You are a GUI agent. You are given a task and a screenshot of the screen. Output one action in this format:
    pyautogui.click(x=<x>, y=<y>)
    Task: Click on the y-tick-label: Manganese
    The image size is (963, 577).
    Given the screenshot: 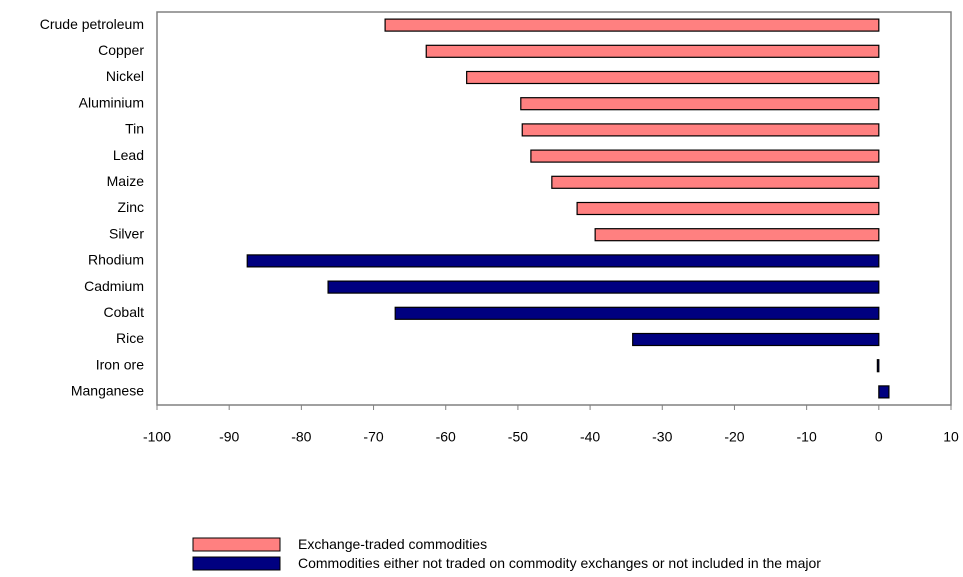 What is the action you would take?
    pyautogui.click(x=107, y=391)
    